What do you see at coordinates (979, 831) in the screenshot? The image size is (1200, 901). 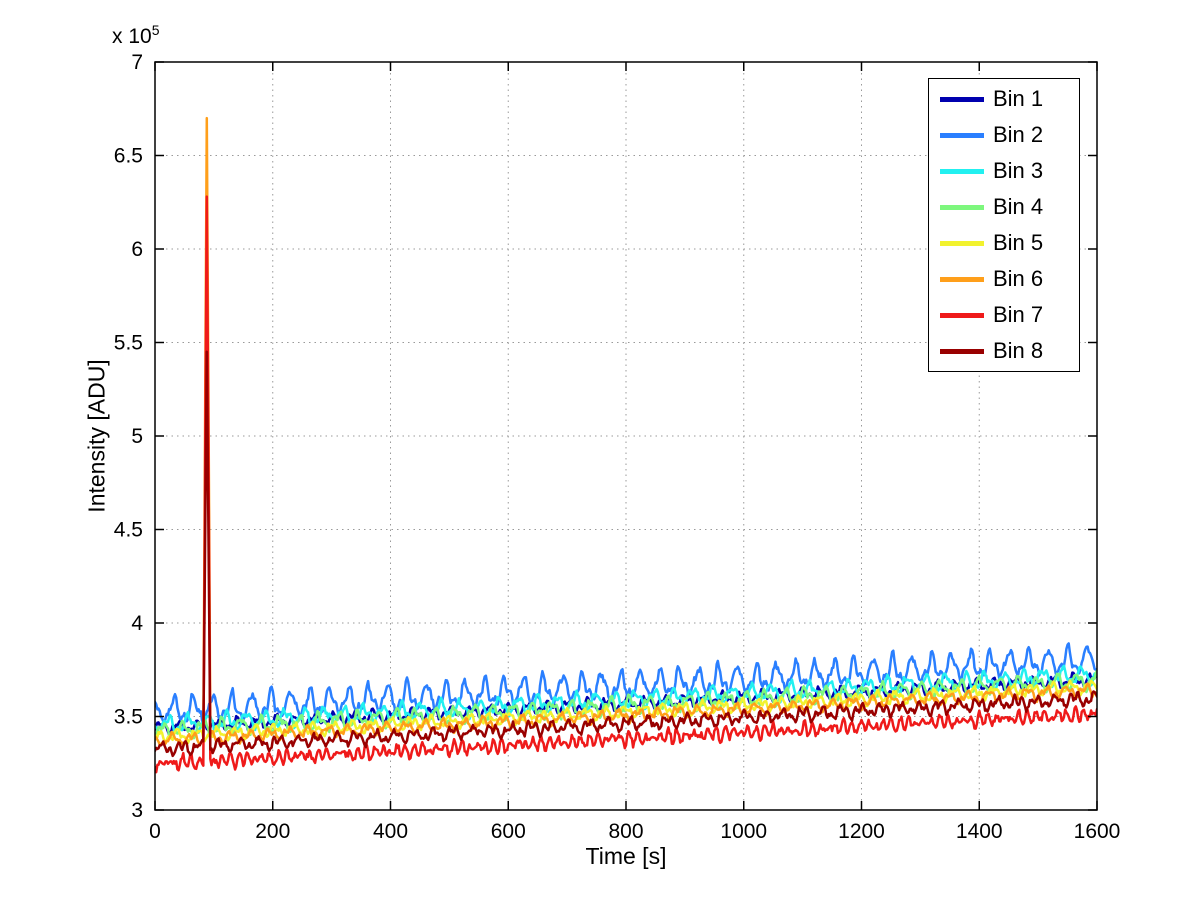 I see `x-tick-label: 1400` at bounding box center [979, 831].